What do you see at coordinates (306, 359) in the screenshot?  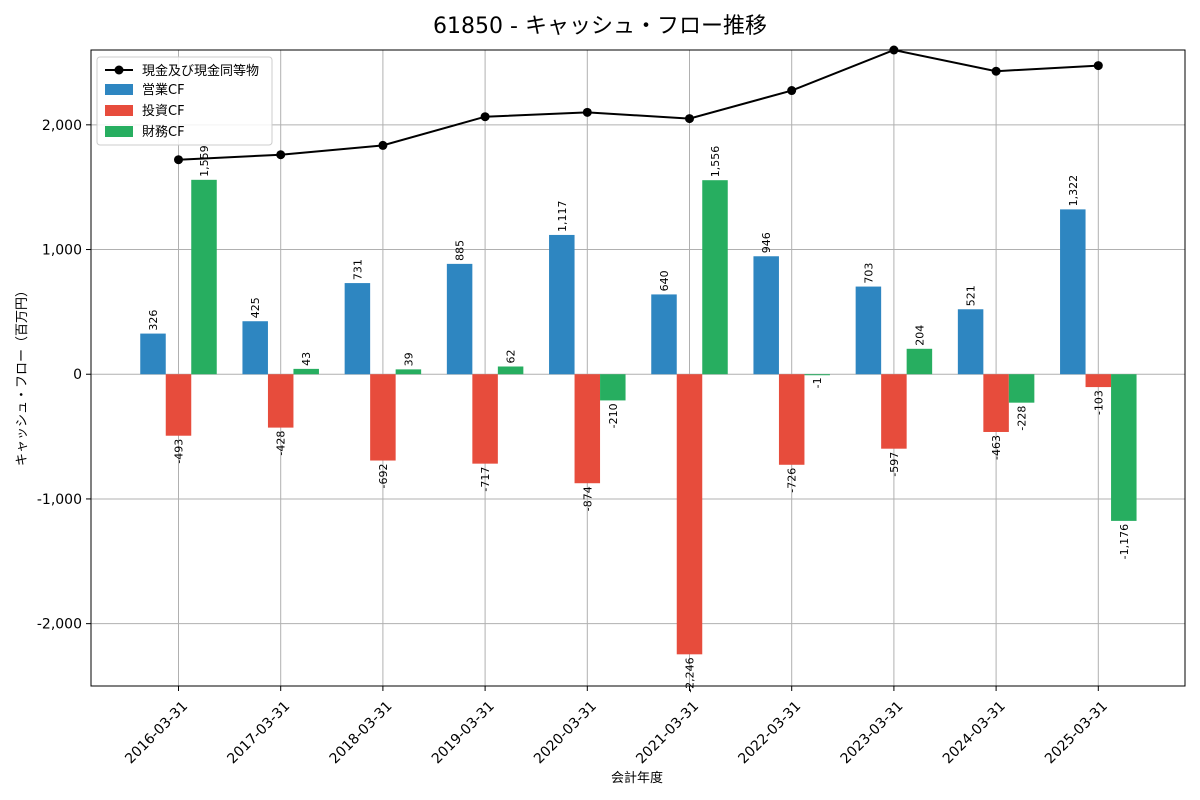 I see `bar-value-label: 43` at bounding box center [306, 359].